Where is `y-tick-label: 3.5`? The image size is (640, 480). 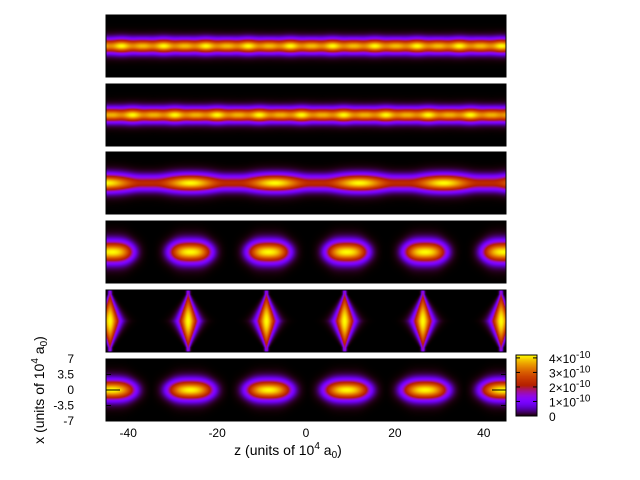
y-tick-label: 3.5 is located at coordinates (65, 375).